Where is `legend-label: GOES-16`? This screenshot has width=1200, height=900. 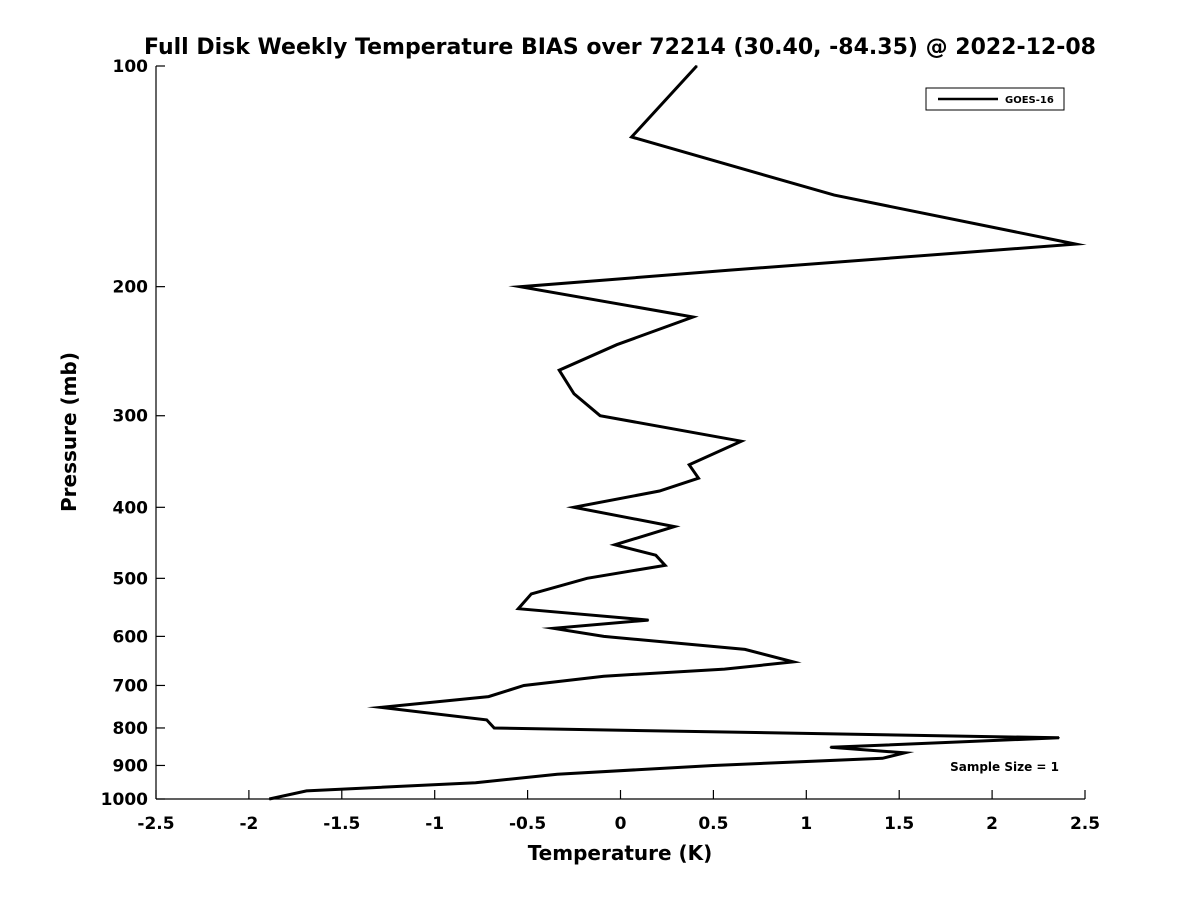
legend-label: GOES-16 is located at coordinates (1029, 100).